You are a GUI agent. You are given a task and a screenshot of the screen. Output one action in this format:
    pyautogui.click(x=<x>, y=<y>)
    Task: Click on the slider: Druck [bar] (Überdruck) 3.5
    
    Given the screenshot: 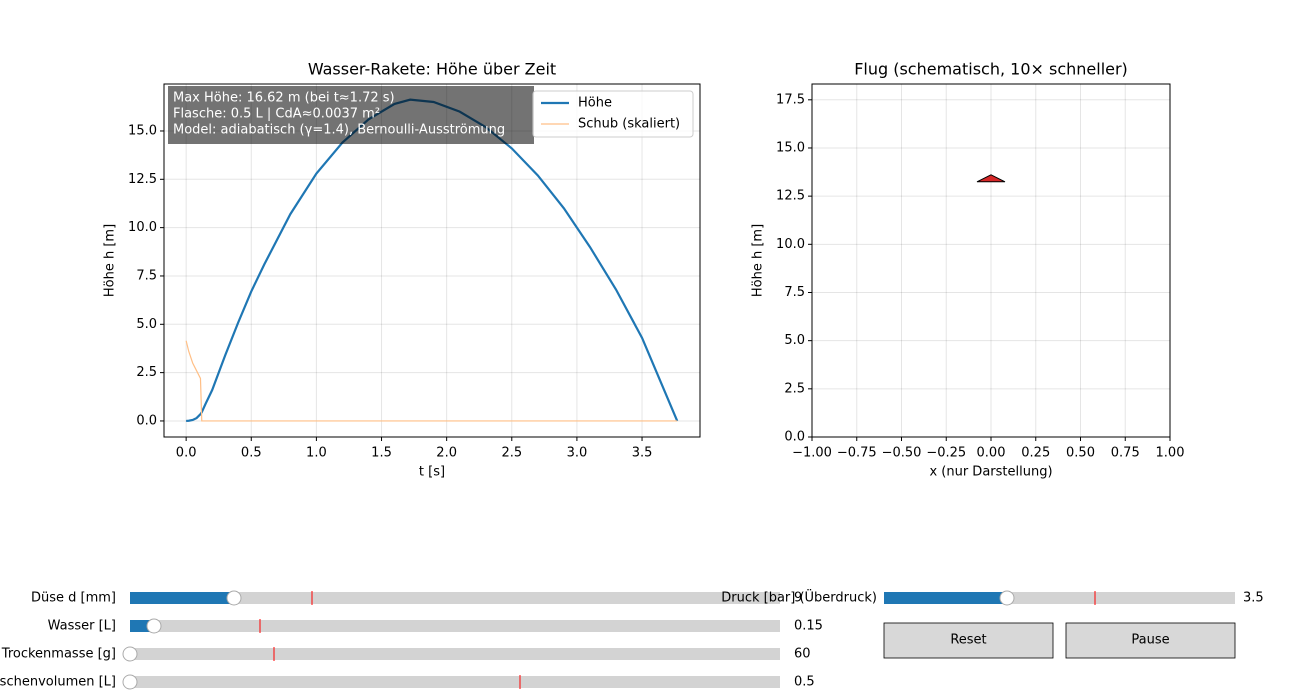 What is the action you would take?
    pyautogui.click(x=992, y=597)
    